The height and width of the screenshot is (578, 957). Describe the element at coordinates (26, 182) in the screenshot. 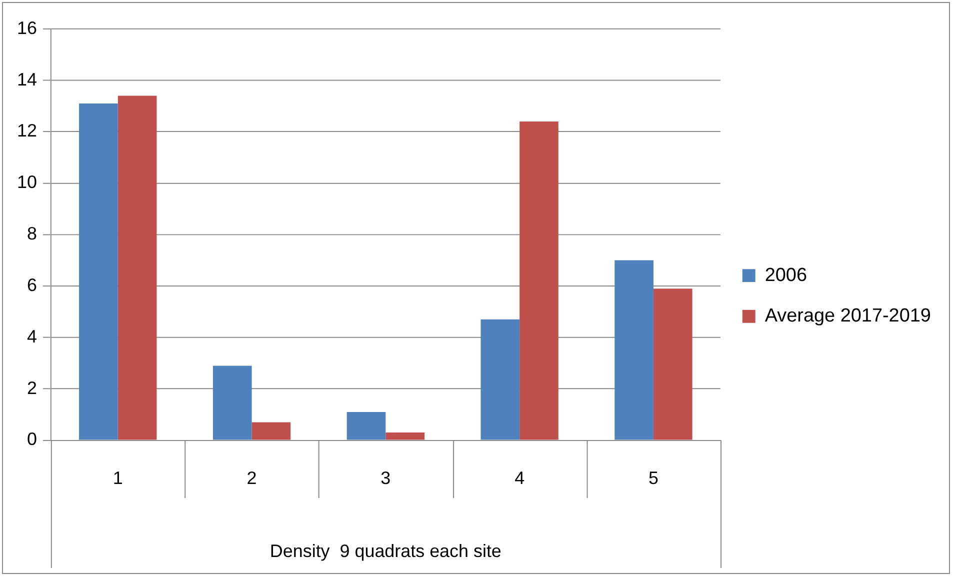

I see `y-tick-label: 10` at that location.